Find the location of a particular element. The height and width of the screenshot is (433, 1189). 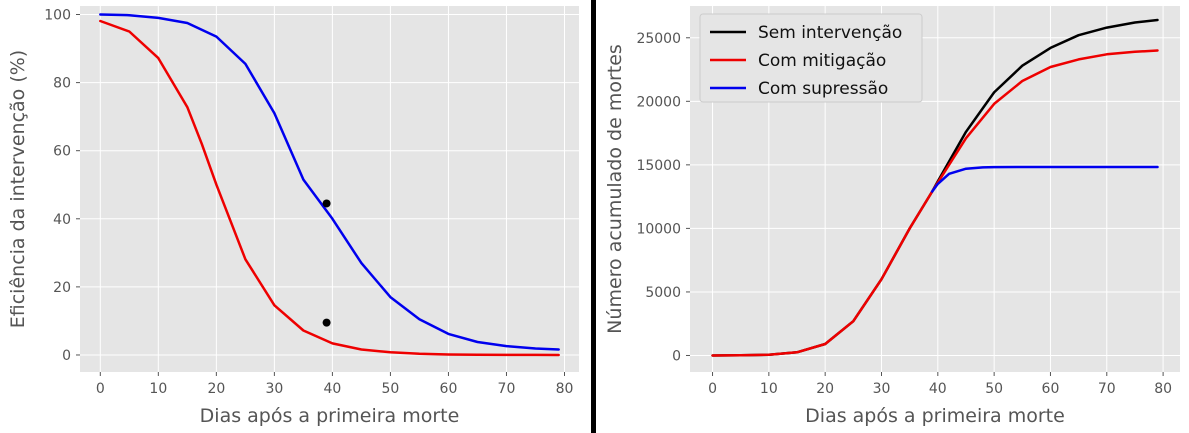

chart1-x-tick-label: 50 is located at coordinates (391, 389).